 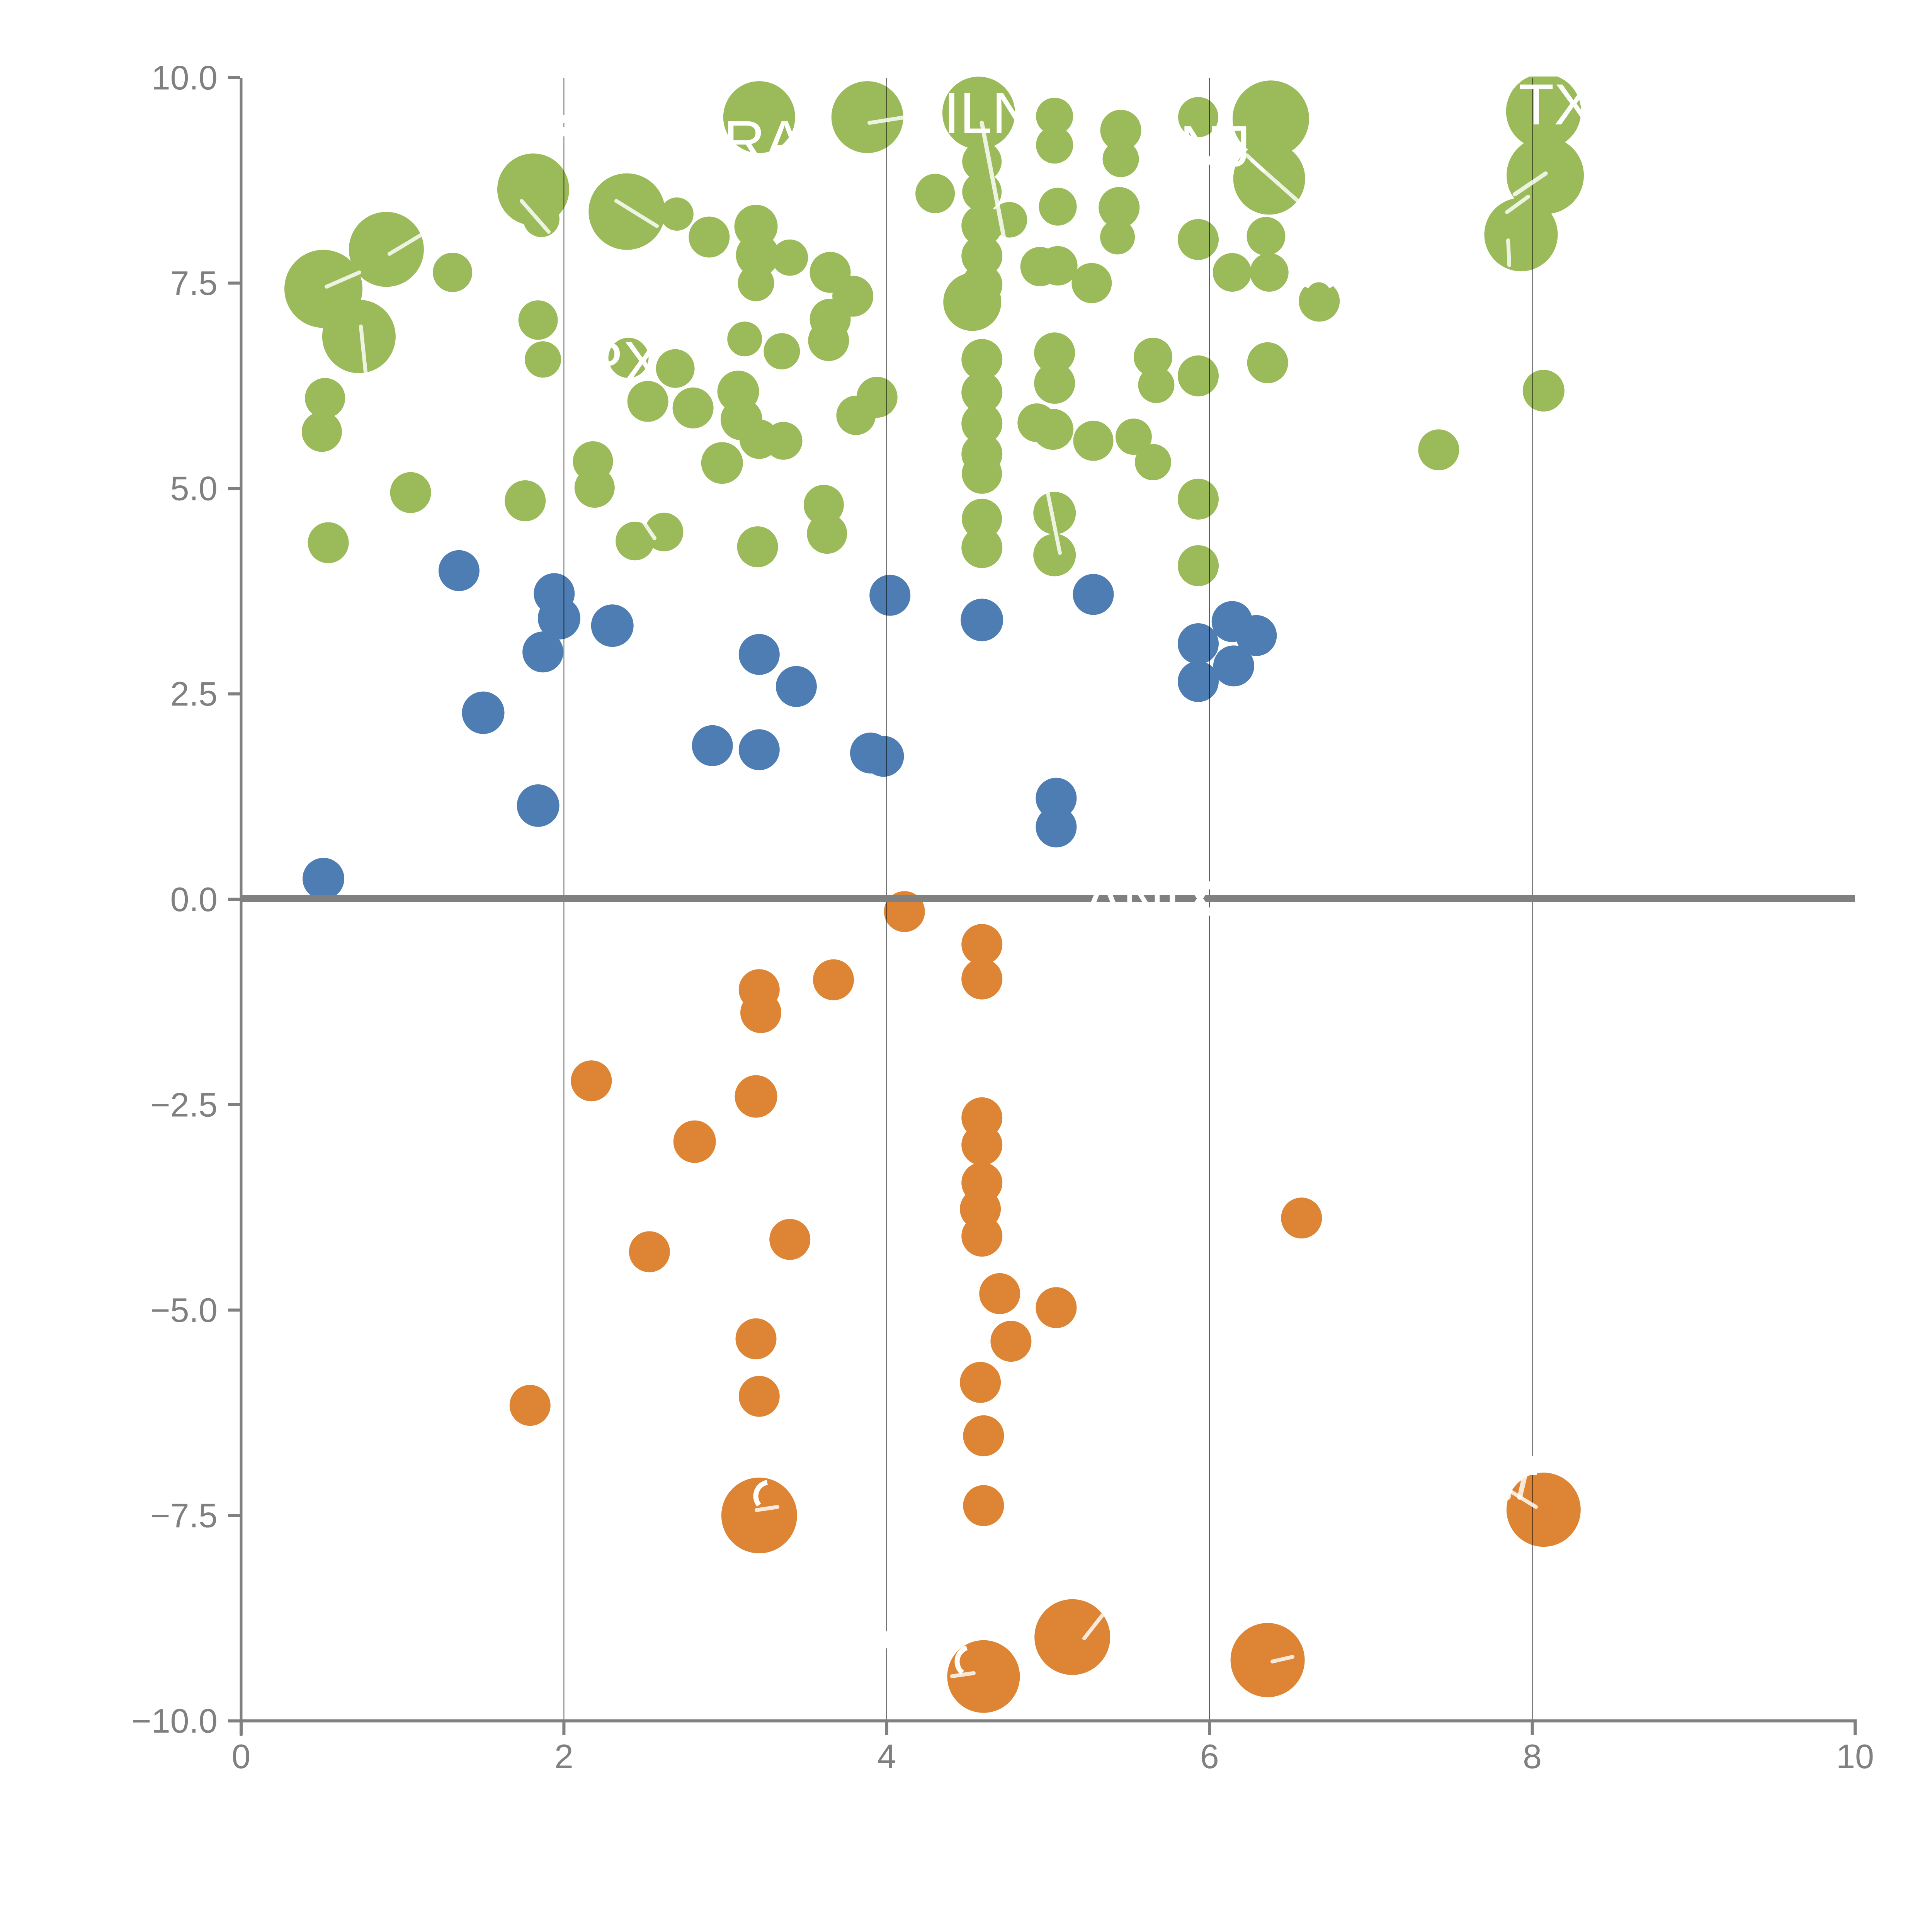 What do you see at coordinates (1855, 1756) in the screenshot?
I see `svg-text: 10` at bounding box center [1855, 1756].